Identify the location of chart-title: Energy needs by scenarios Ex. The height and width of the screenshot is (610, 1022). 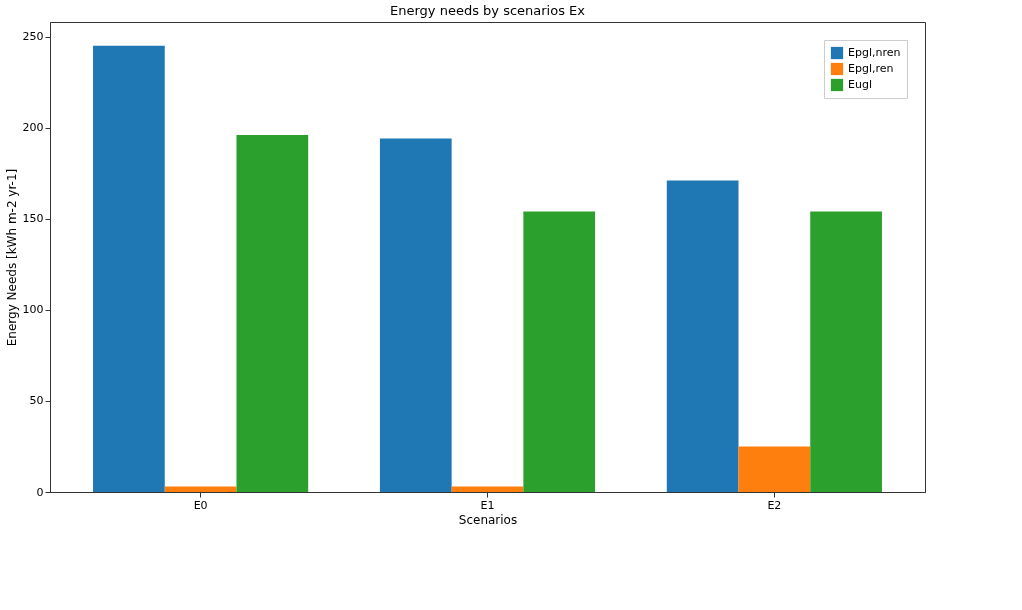
(488, 10).